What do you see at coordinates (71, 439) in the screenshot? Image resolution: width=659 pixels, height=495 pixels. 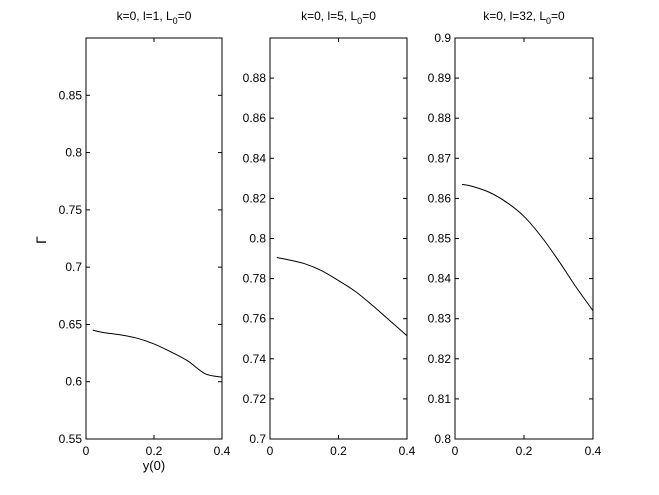 I see `y-tick-label: 0.55` at bounding box center [71, 439].